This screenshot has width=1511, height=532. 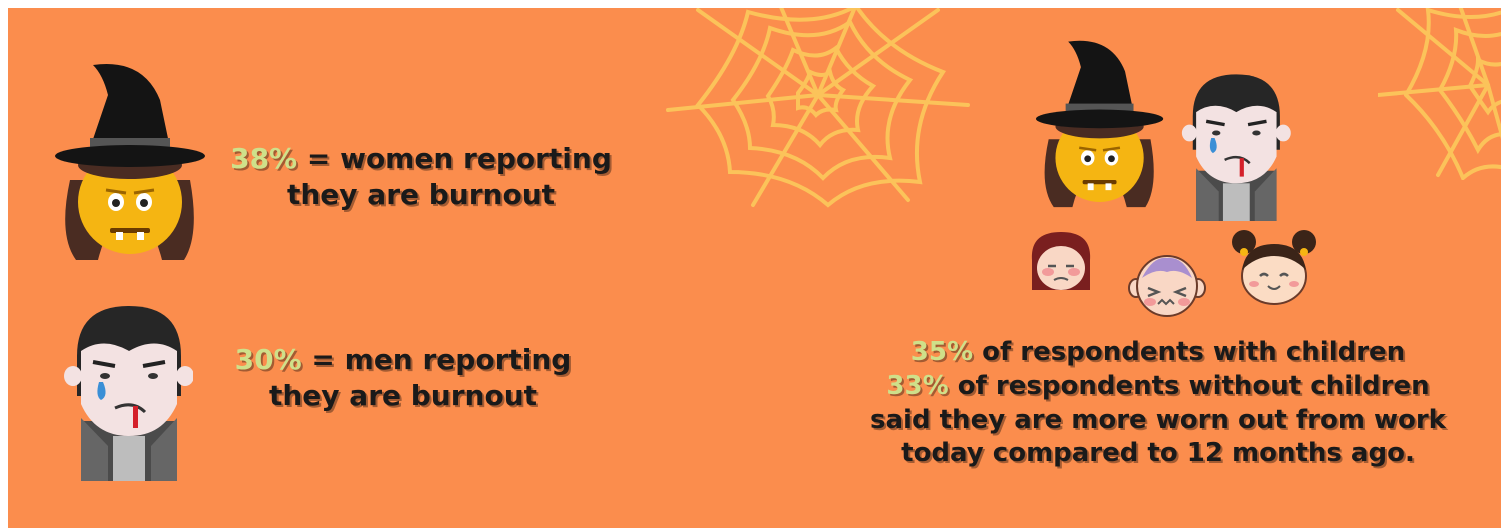 What do you see at coordinates (264, 158) in the screenshot?
I see `women-percent: 38%` at bounding box center [264, 158].